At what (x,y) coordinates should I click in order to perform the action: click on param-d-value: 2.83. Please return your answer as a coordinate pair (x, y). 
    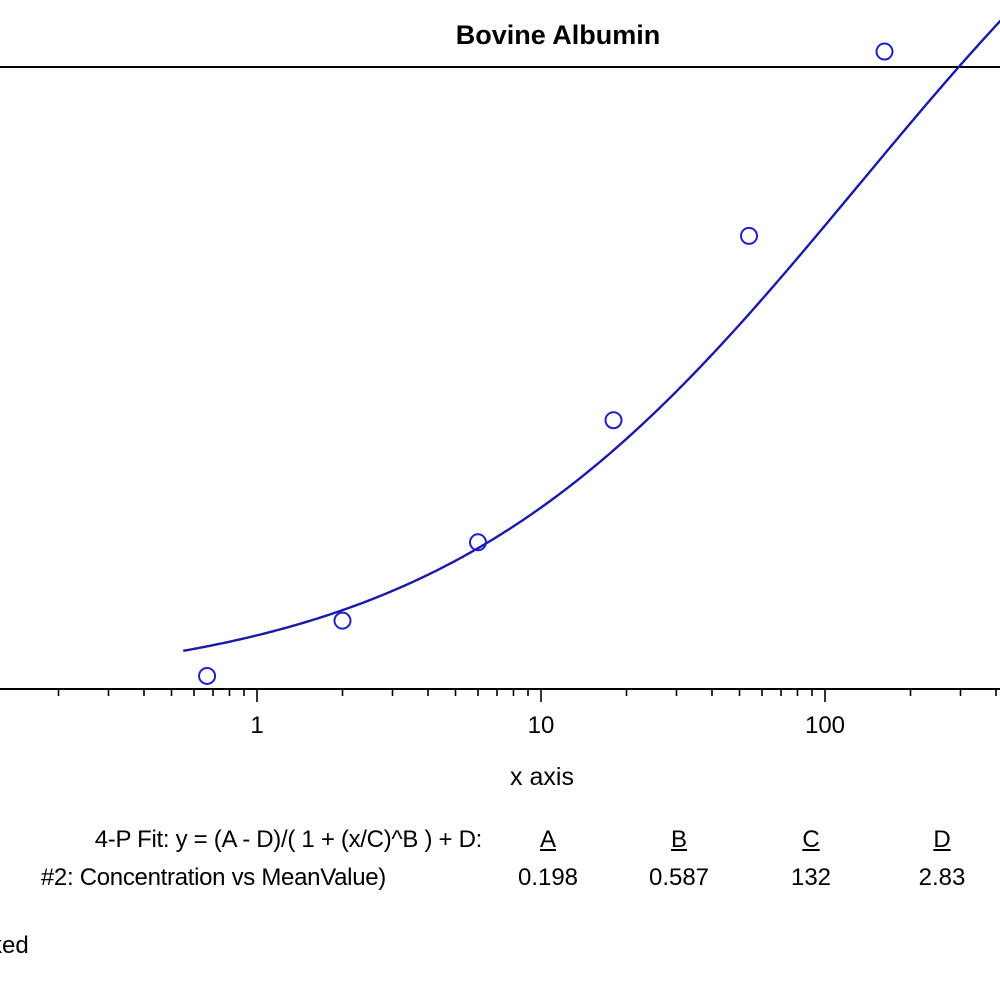
    Looking at the image, I should click on (942, 877).